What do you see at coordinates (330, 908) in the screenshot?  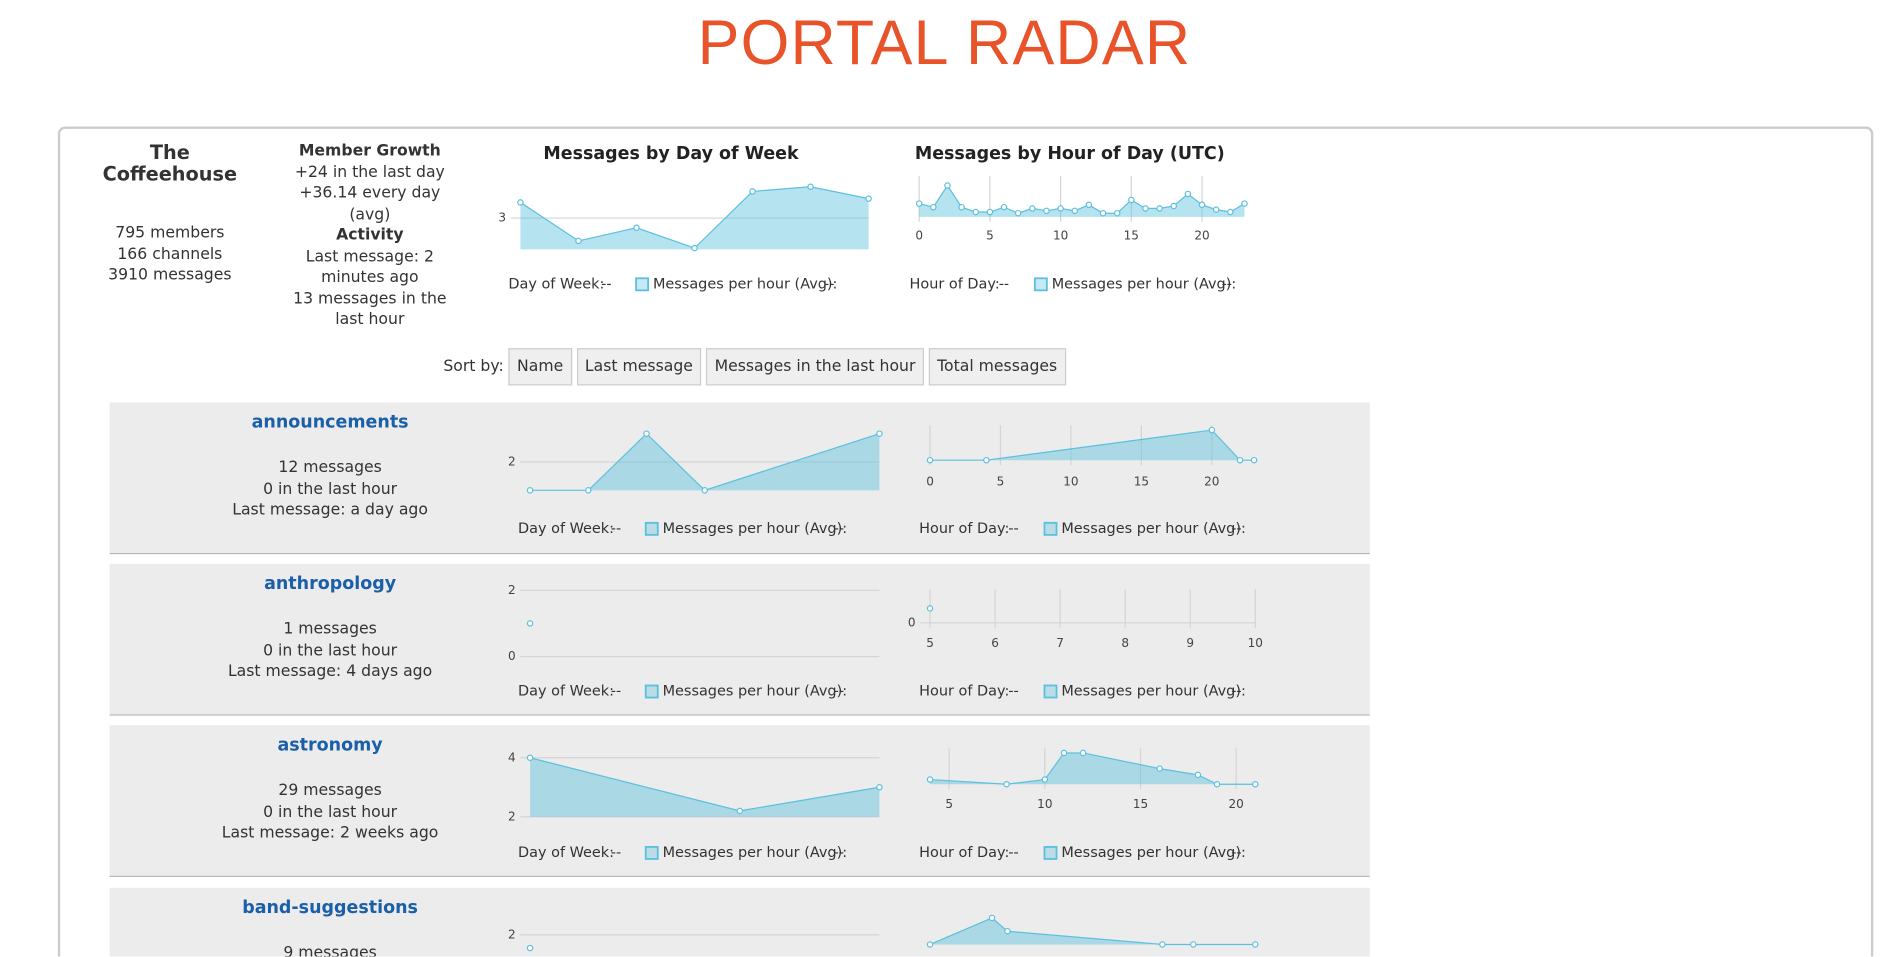 I see `channel-name: band-suggestions` at bounding box center [330, 908].